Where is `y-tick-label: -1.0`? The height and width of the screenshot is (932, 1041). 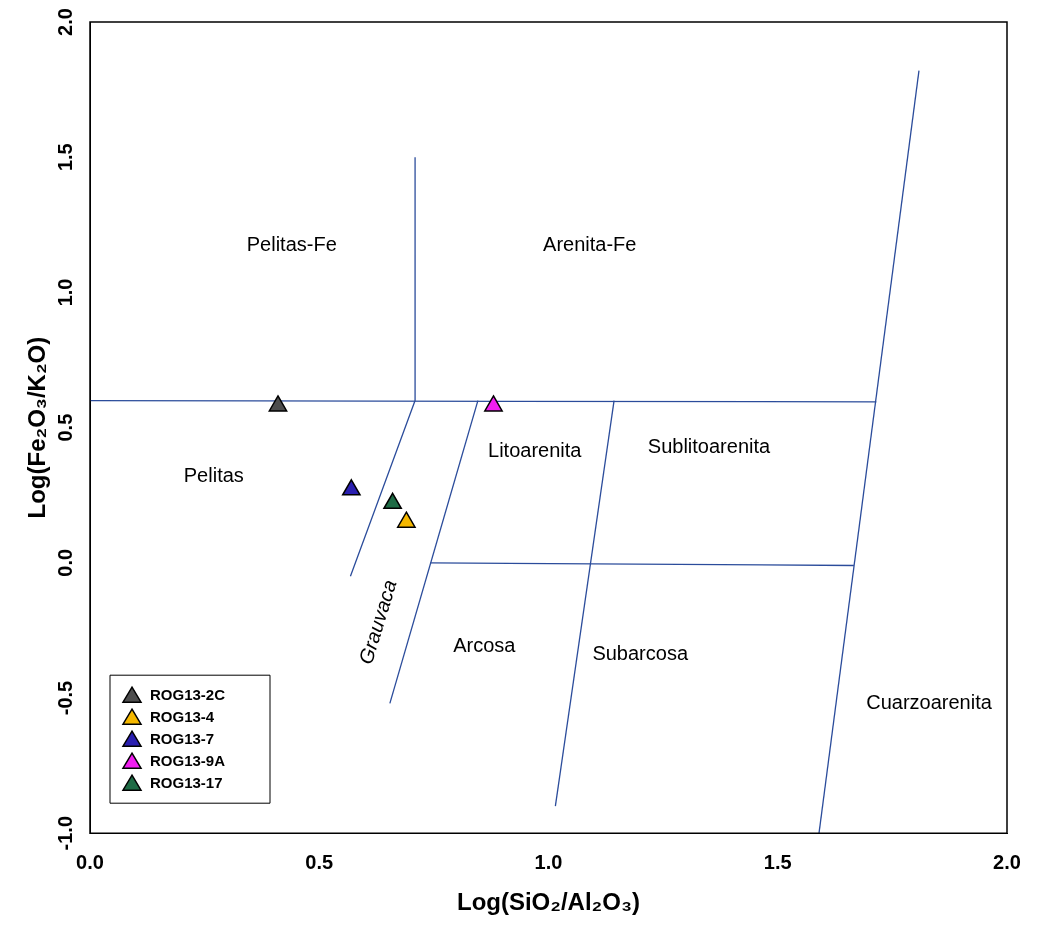 y-tick-label: -1.0 is located at coordinates (64, 833).